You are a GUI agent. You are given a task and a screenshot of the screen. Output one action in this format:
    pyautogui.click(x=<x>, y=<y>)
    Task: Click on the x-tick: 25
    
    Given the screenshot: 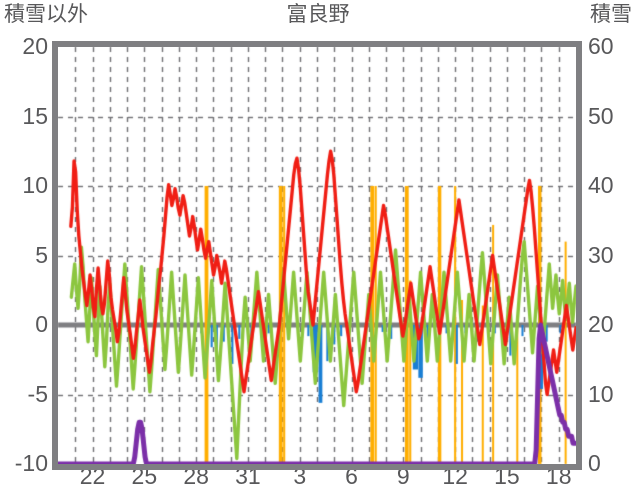 What is the action you would take?
    pyautogui.click(x=144, y=476)
    